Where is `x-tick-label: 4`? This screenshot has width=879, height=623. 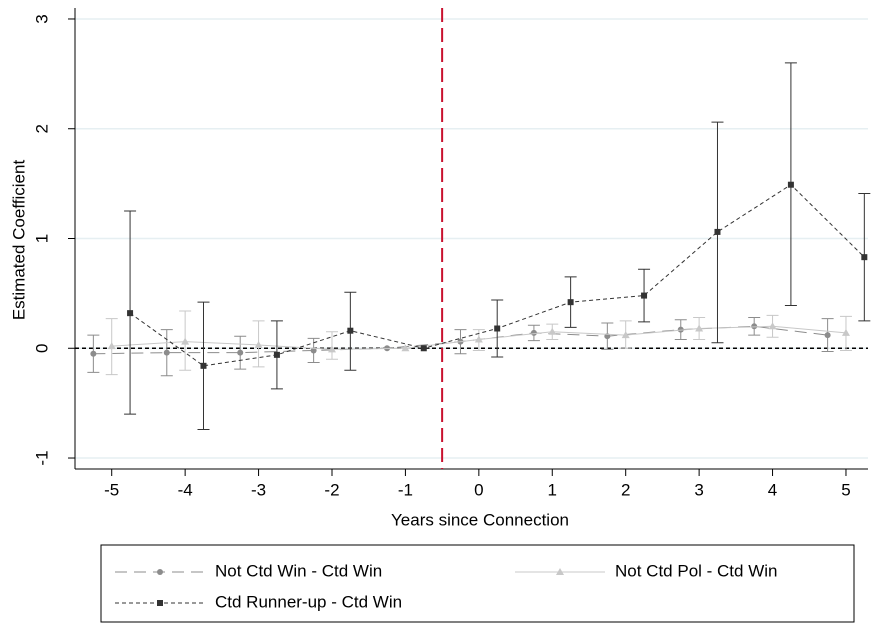
x-tick-label: 4 is located at coordinates (772, 489).